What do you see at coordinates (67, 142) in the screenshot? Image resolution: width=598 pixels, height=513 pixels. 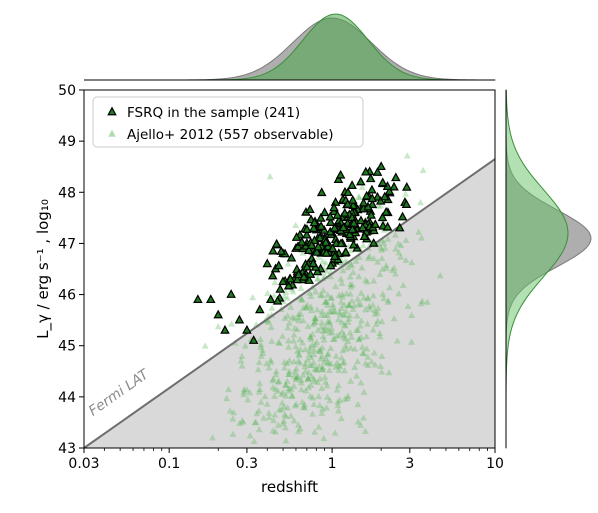 I see `y-tick-label: 49` at bounding box center [67, 142].